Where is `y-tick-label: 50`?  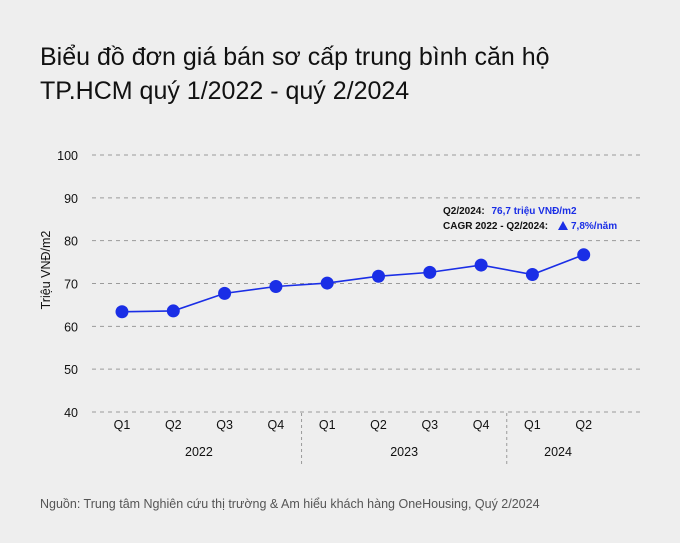
y-tick-label: 50 is located at coordinates (71, 370).